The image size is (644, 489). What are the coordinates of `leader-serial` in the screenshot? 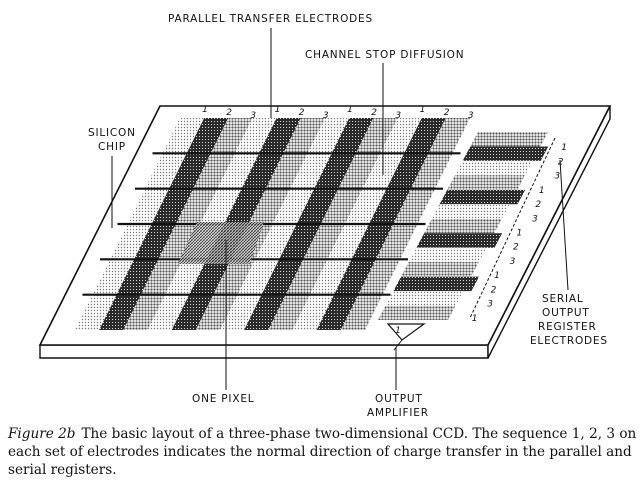 It's located at (564, 225).